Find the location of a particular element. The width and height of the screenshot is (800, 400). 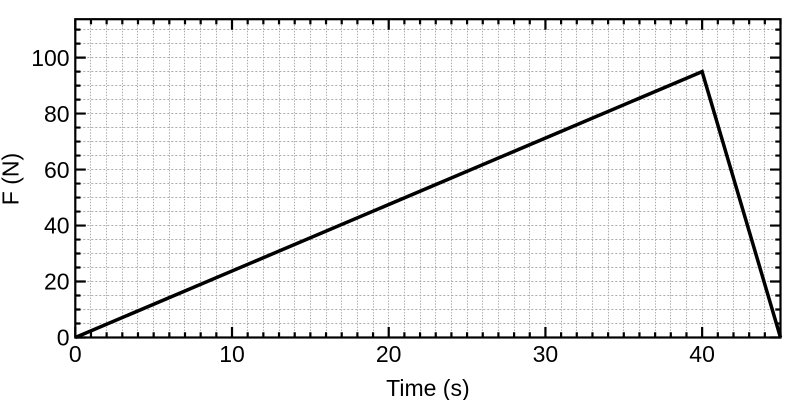

svg-text: 30 is located at coordinates (546, 354).